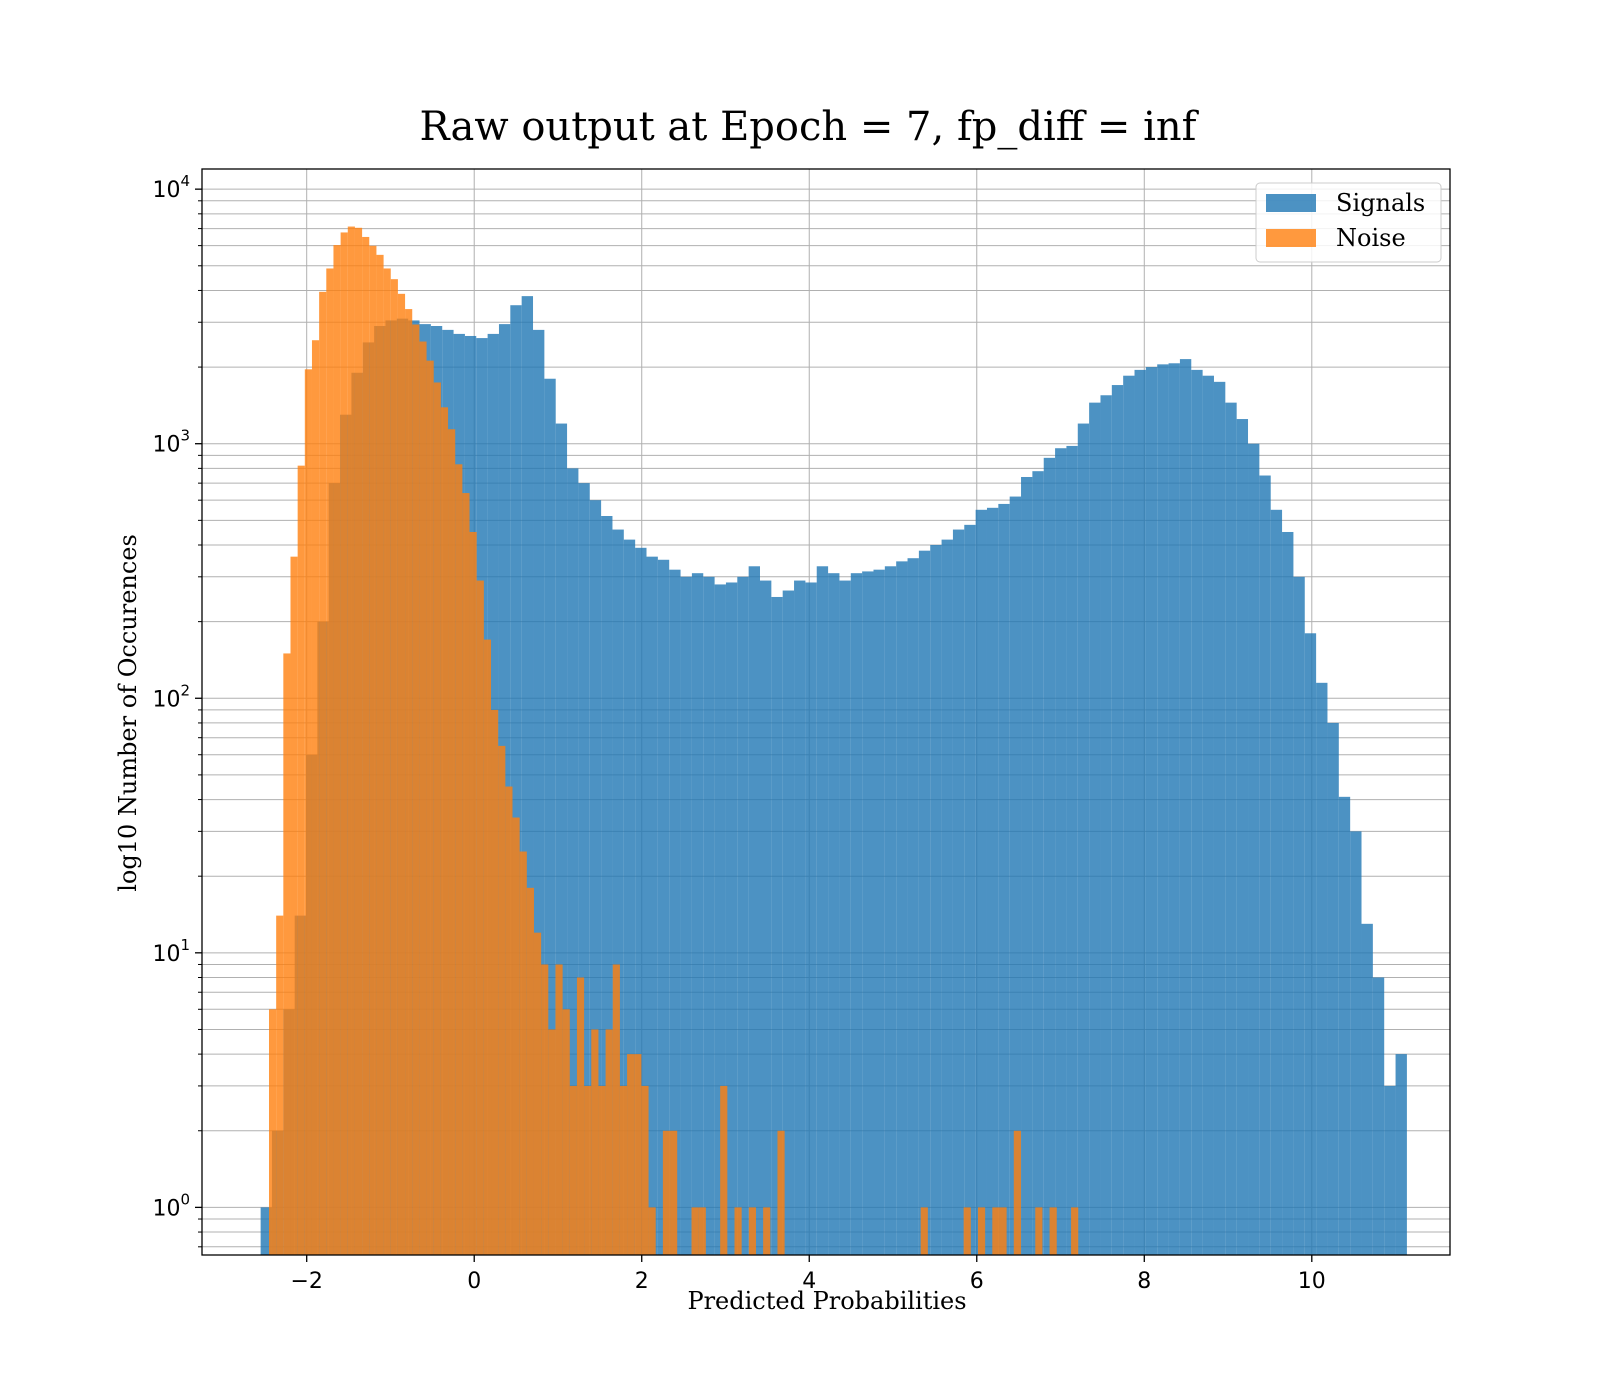 The height and width of the screenshot is (1400, 1600). What do you see at coordinates (185, 945) in the screenshot?
I see `y-tick-label-exponent: 1` at bounding box center [185, 945].